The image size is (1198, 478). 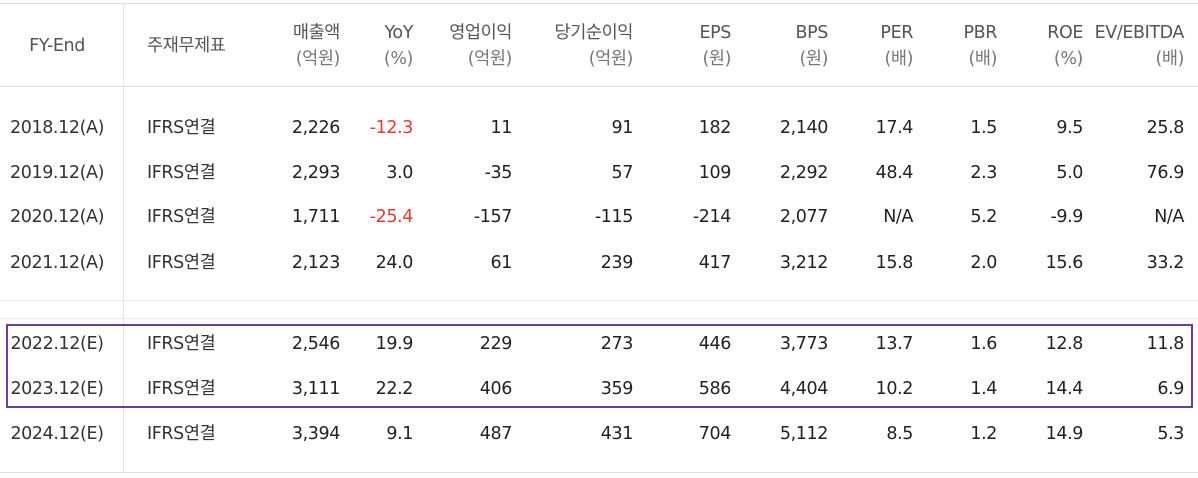 What do you see at coordinates (894, 389) in the screenshot?
I see `cell-per: 10.2` at bounding box center [894, 389].